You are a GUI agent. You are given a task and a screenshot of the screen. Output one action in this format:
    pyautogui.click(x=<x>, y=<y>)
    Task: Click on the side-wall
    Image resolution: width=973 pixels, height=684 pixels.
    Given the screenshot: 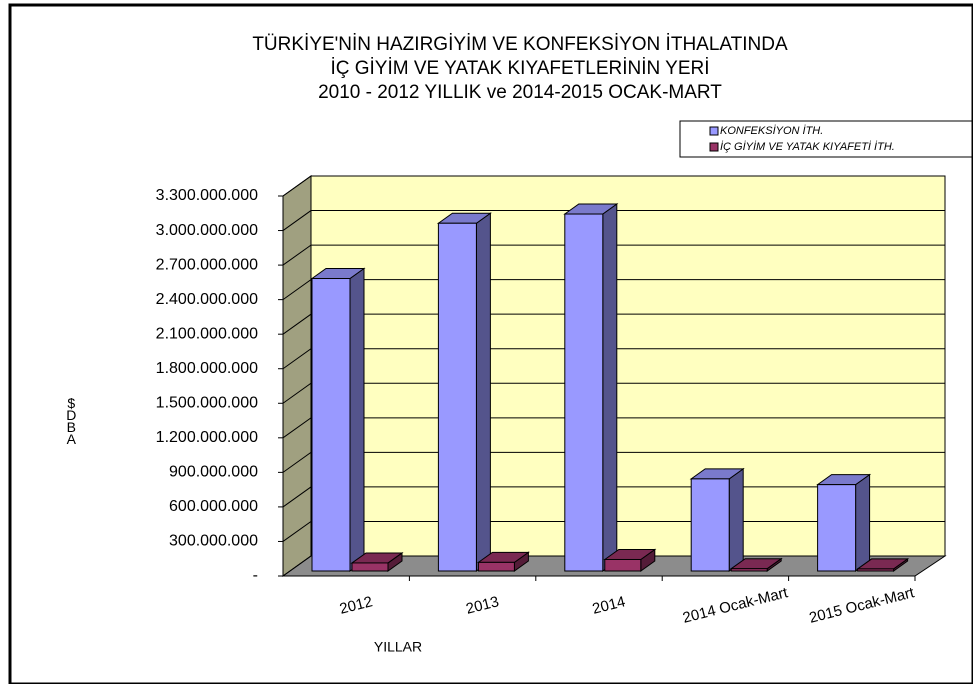 What is the action you would take?
    pyautogui.click(x=297, y=376)
    